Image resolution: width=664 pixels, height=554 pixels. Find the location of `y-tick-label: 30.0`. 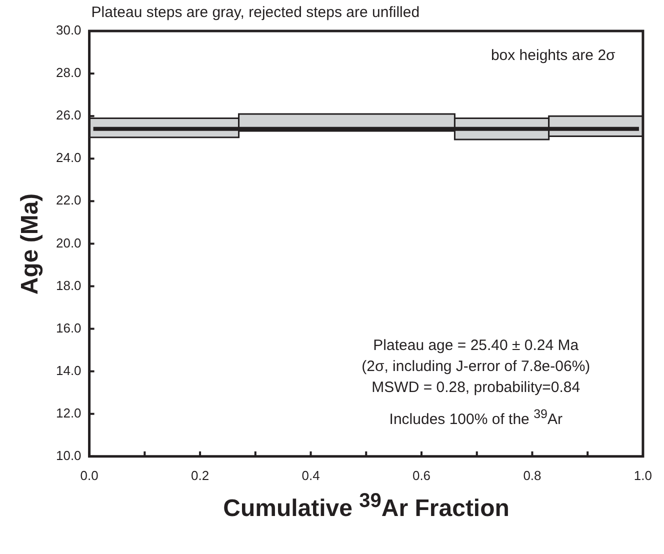

y-tick-label: 30.0 is located at coordinates (69, 30).